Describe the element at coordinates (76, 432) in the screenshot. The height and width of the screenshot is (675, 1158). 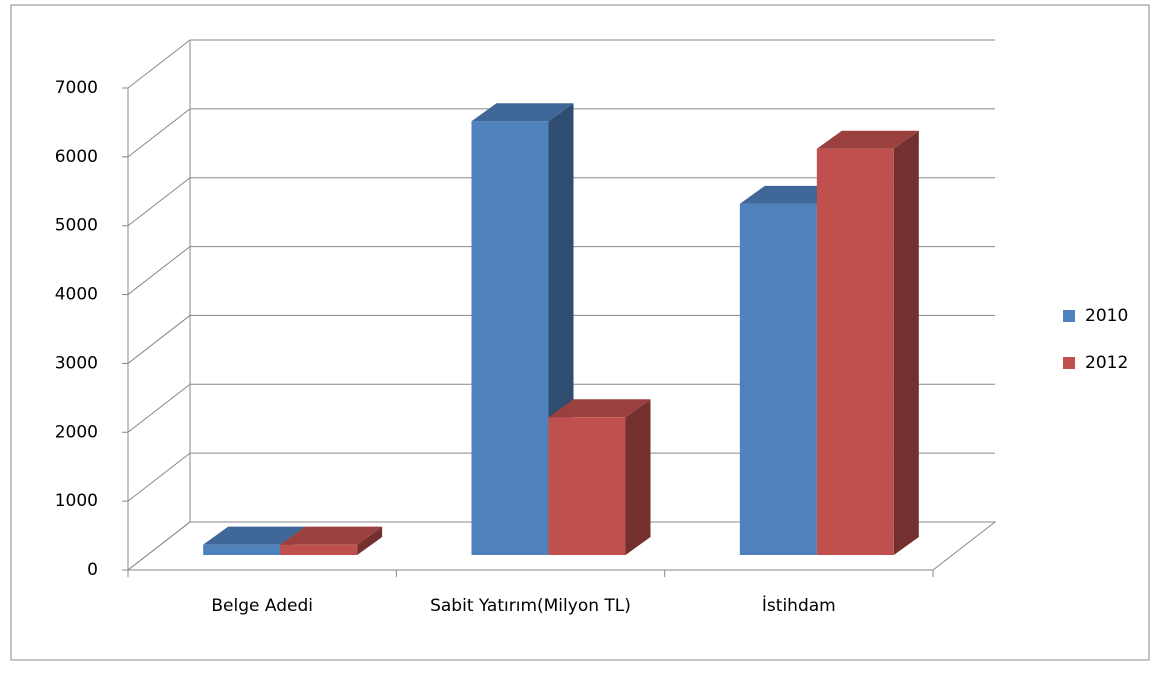
I see `y-tick-label: 2000` at that location.